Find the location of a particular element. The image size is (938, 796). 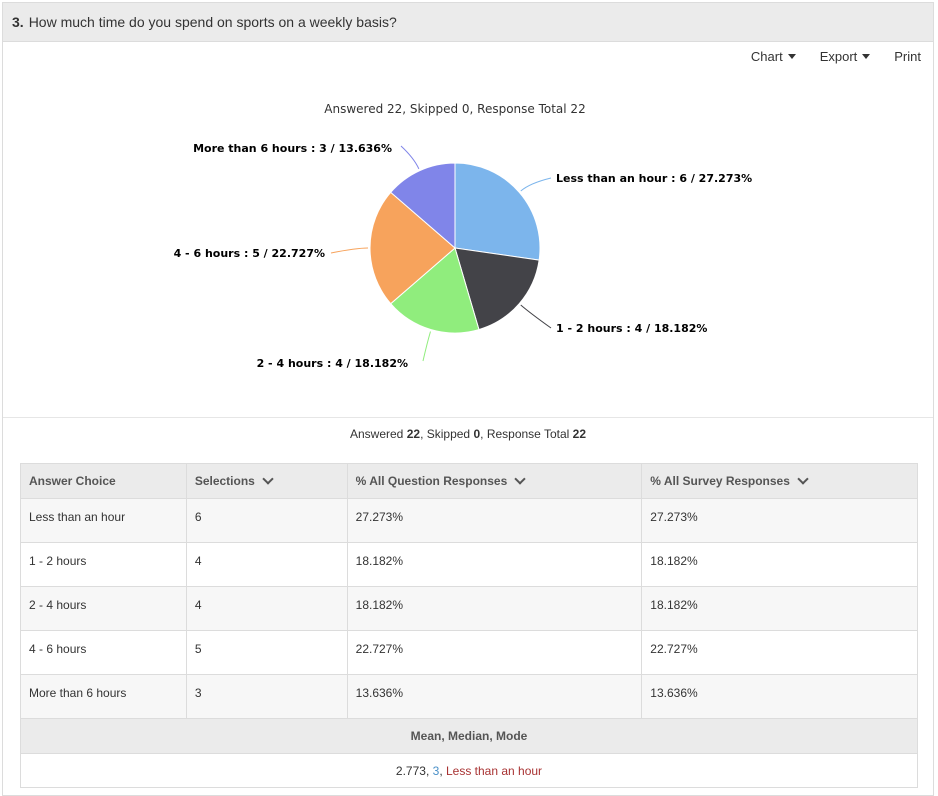

chart-dropdown-label: Chart is located at coordinates (766, 56).